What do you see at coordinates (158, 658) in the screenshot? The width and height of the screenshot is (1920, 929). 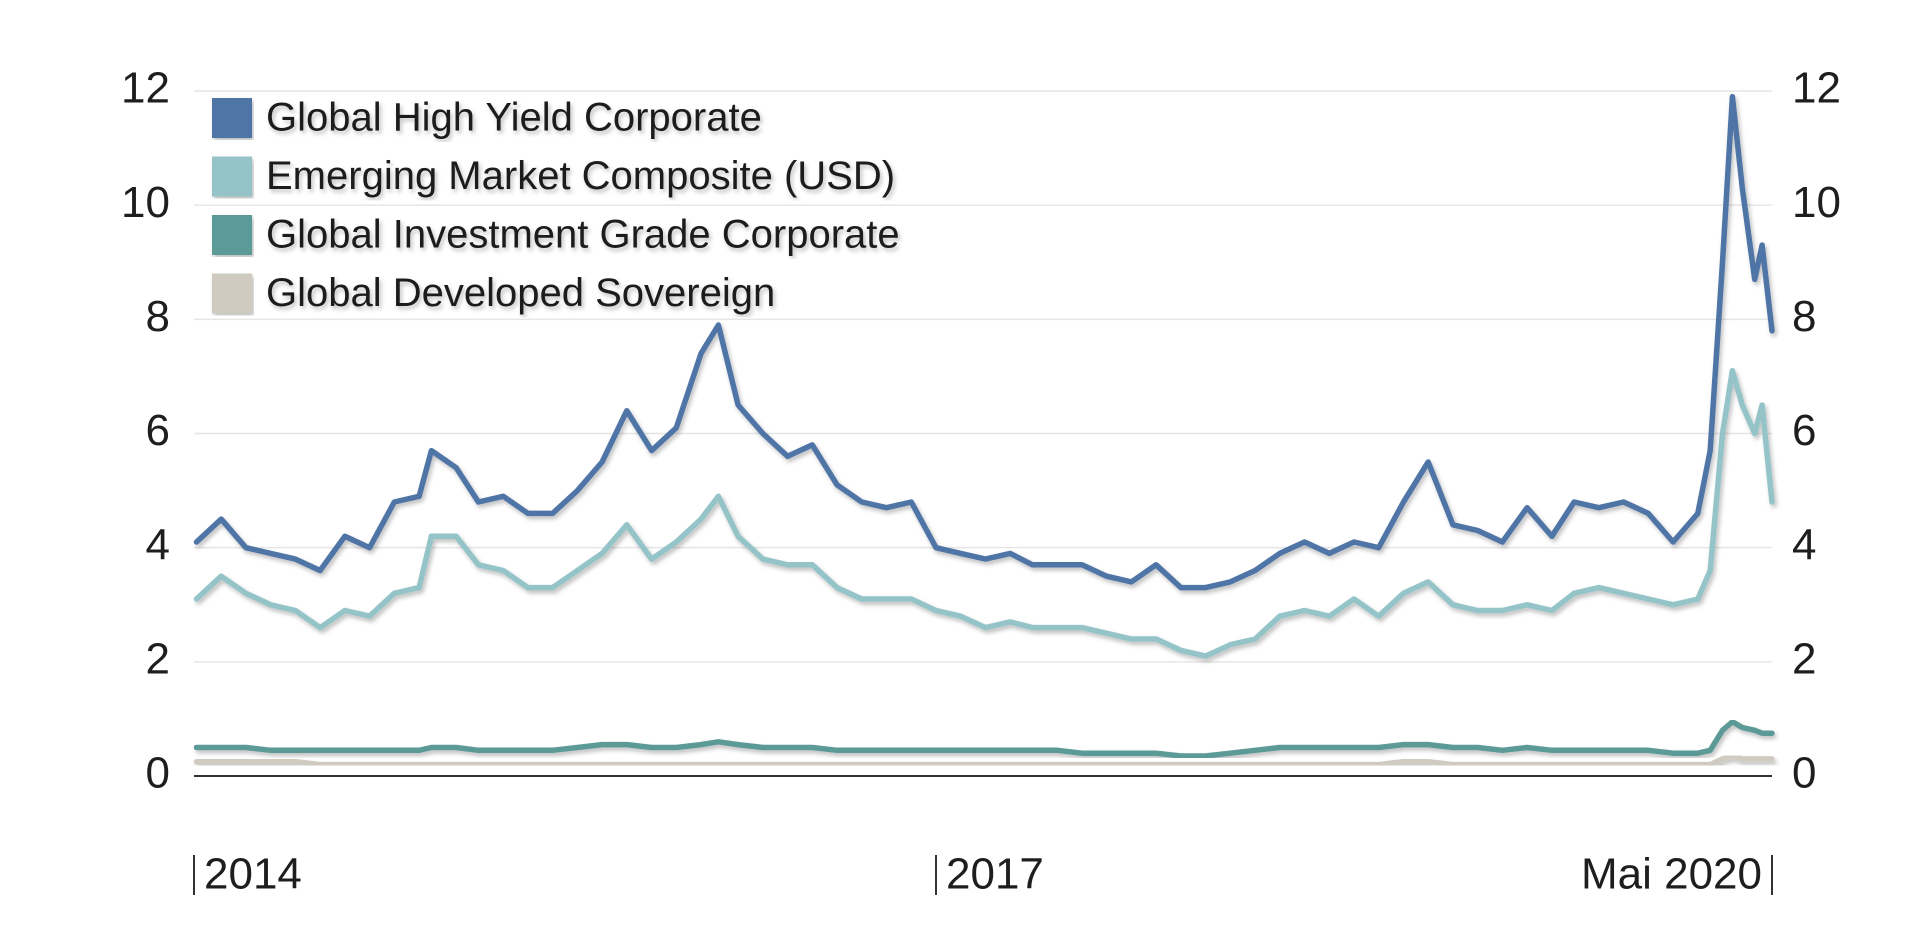 I see `y-tick-label: 2` at bounding box center [158, 658].